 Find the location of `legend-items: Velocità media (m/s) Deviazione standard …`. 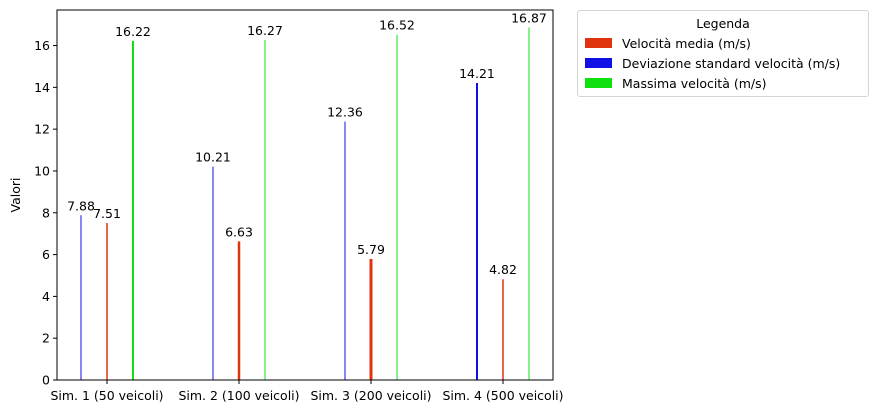

legend-items: Velocità media (m/s) Deviazione standard … is located at coordinates (723, 63).